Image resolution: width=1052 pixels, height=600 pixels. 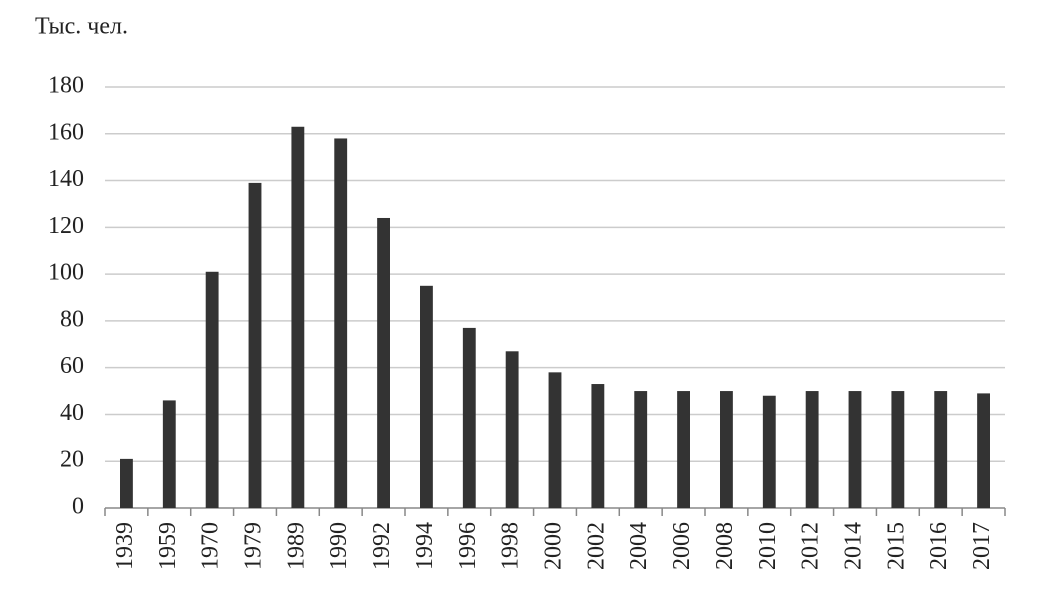 What do you see at coordinates (339, 546) in the screenshot?
I see `x-tick-label: 1990` at bounding box center [339, 546].